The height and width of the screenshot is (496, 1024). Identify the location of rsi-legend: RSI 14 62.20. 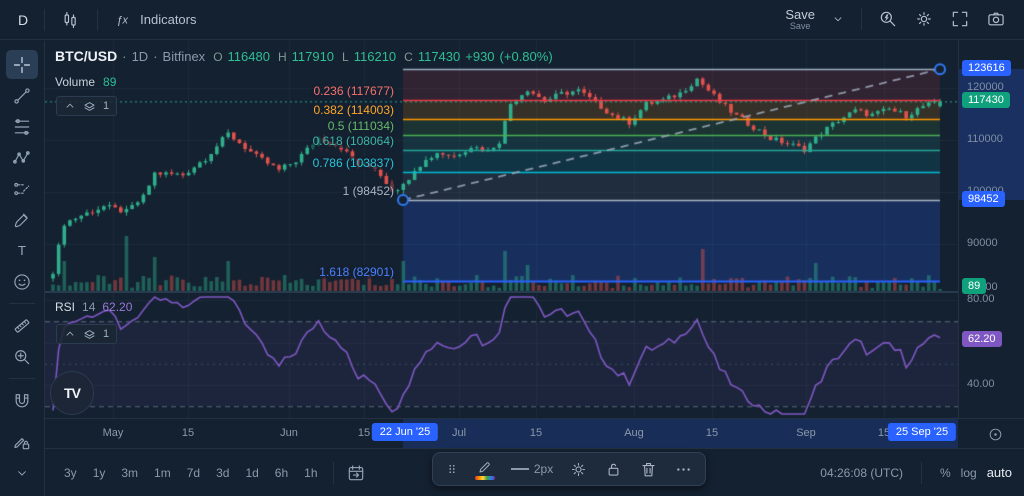
(93, 307).